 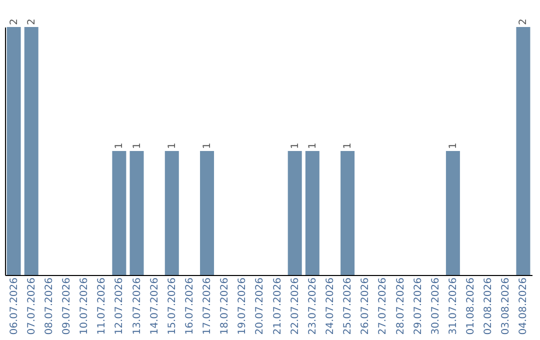 I want to click on x-tick-label: 20.07.2026, so click(x=260, y=306).